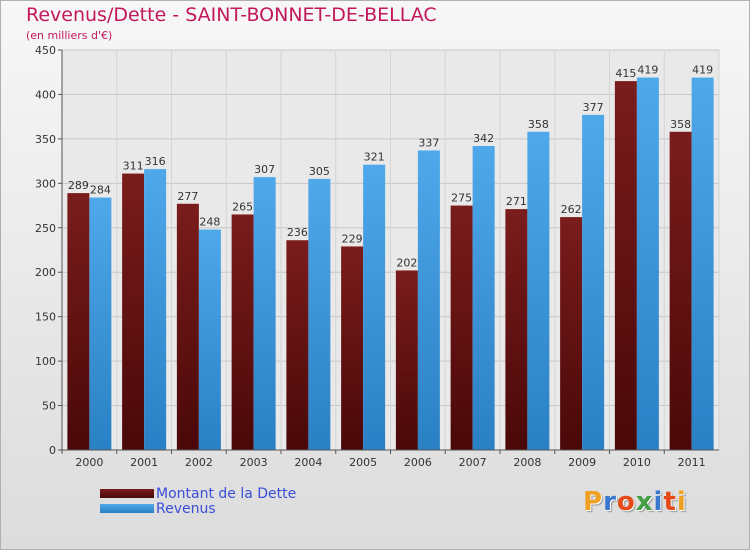 Image resolution: width=750 pixels, height=550 pixels. Describe the element at coordinates (45, 139) in the screenshot. I see `ytick-label-350: 350` at that location.